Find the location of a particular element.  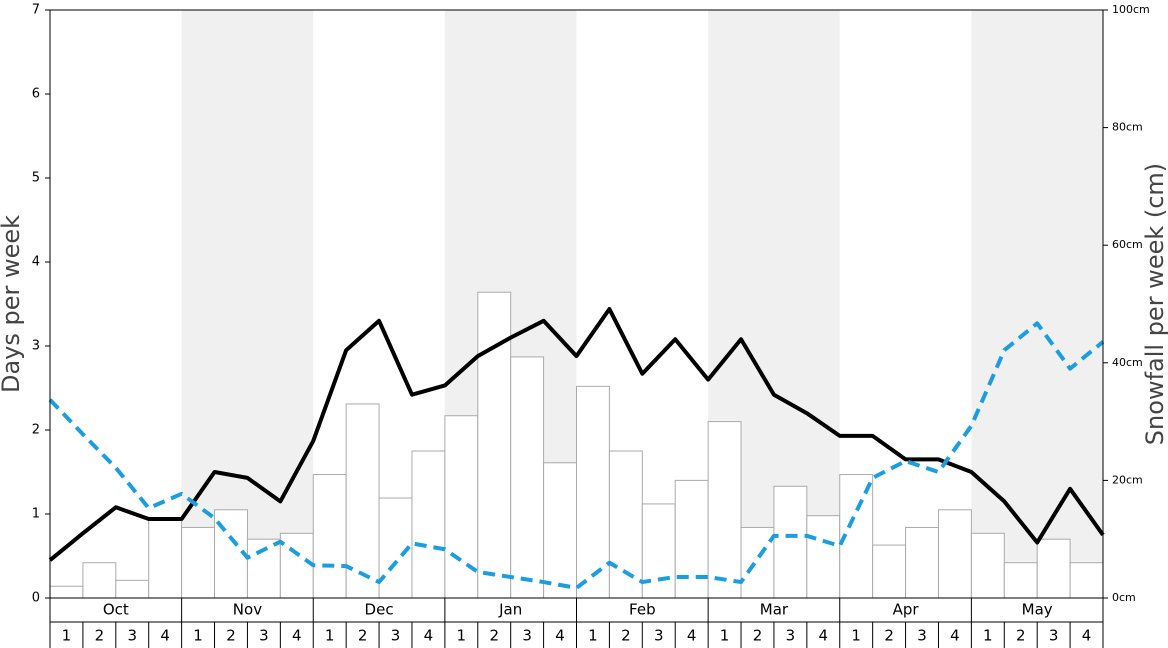

y2-tick-label: 0cm is located at coordinates (1124, 597).